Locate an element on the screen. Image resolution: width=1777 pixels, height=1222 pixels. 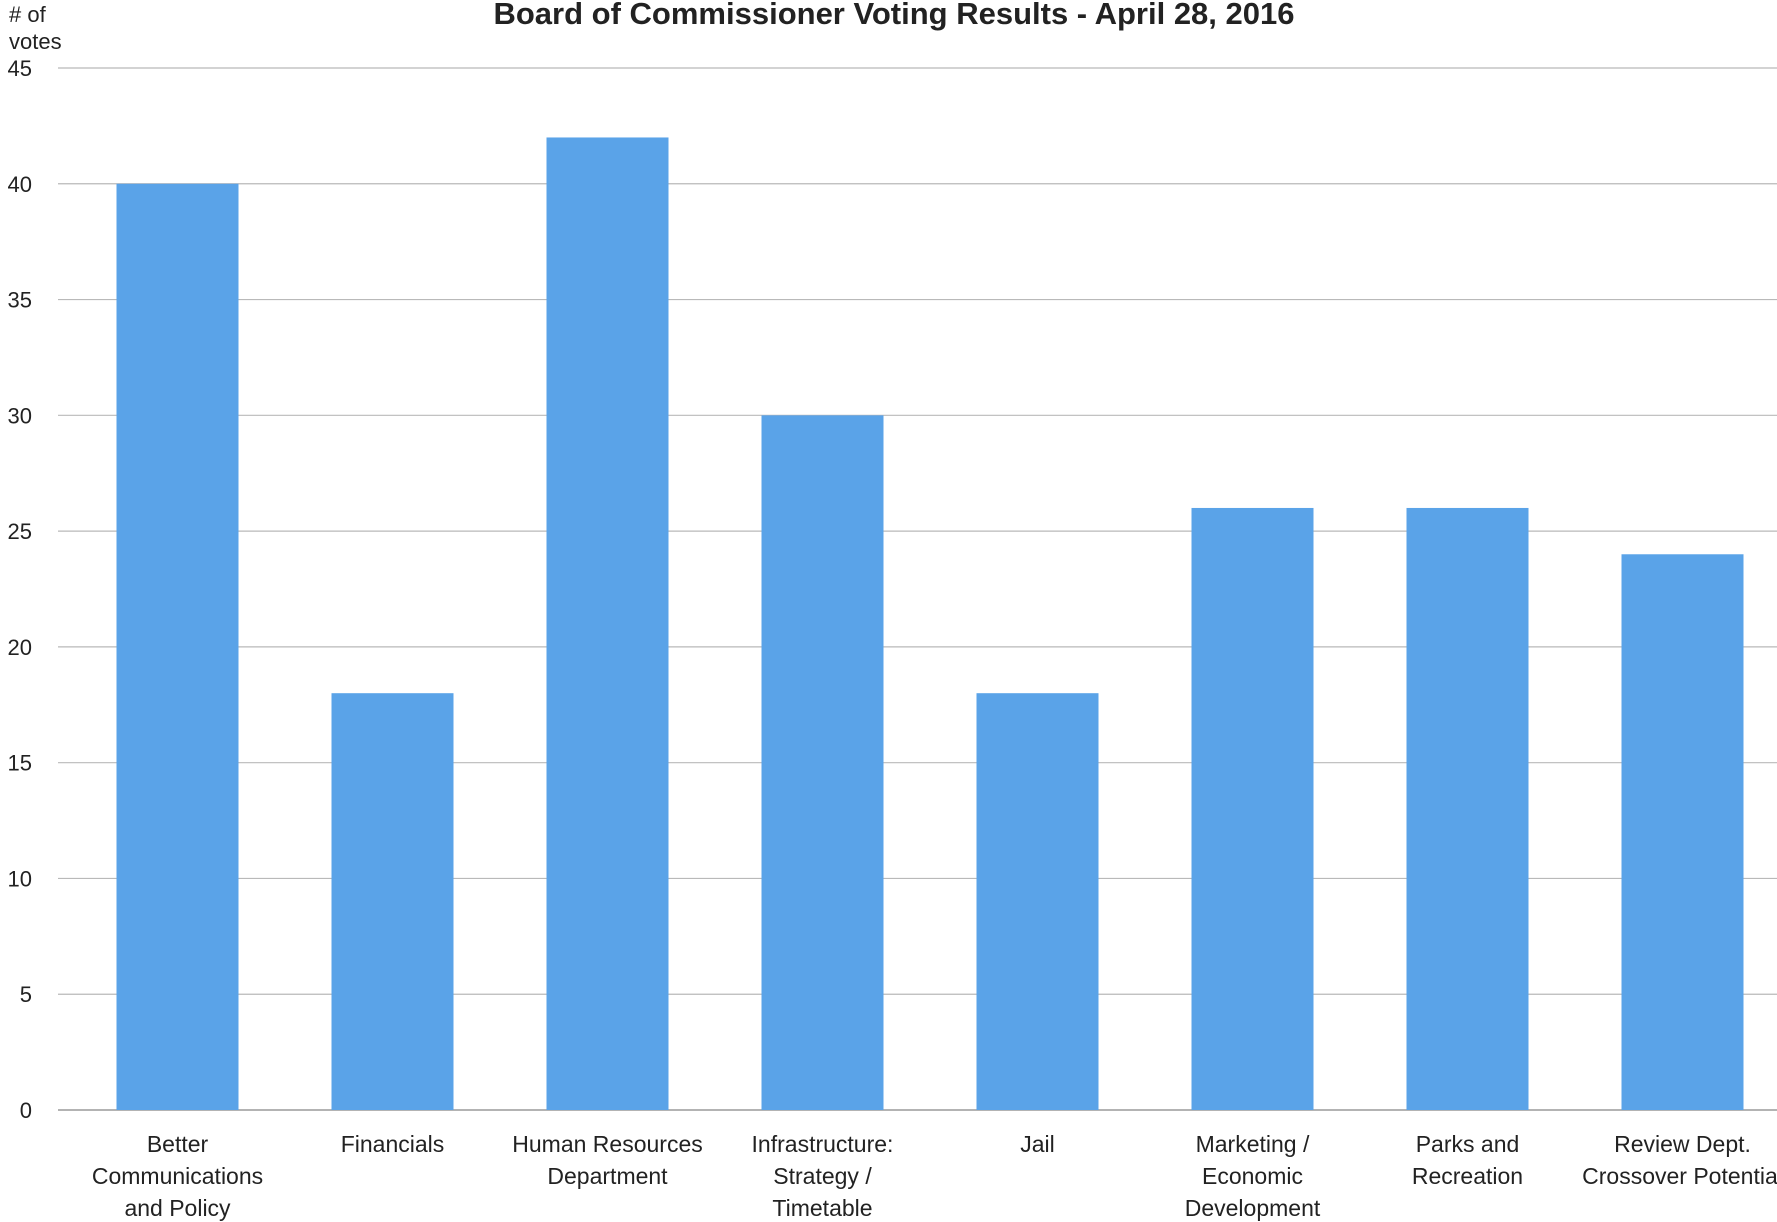
x-tick-label-line: Jail is located at coordinates (1037, 1144).